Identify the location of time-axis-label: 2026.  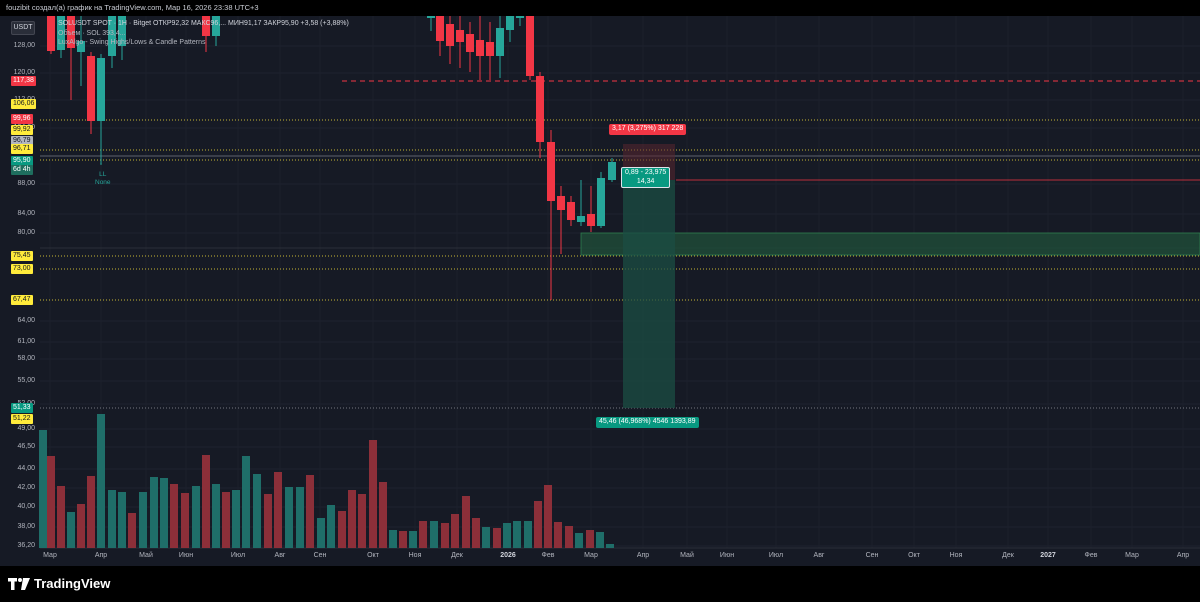
(508, 555).